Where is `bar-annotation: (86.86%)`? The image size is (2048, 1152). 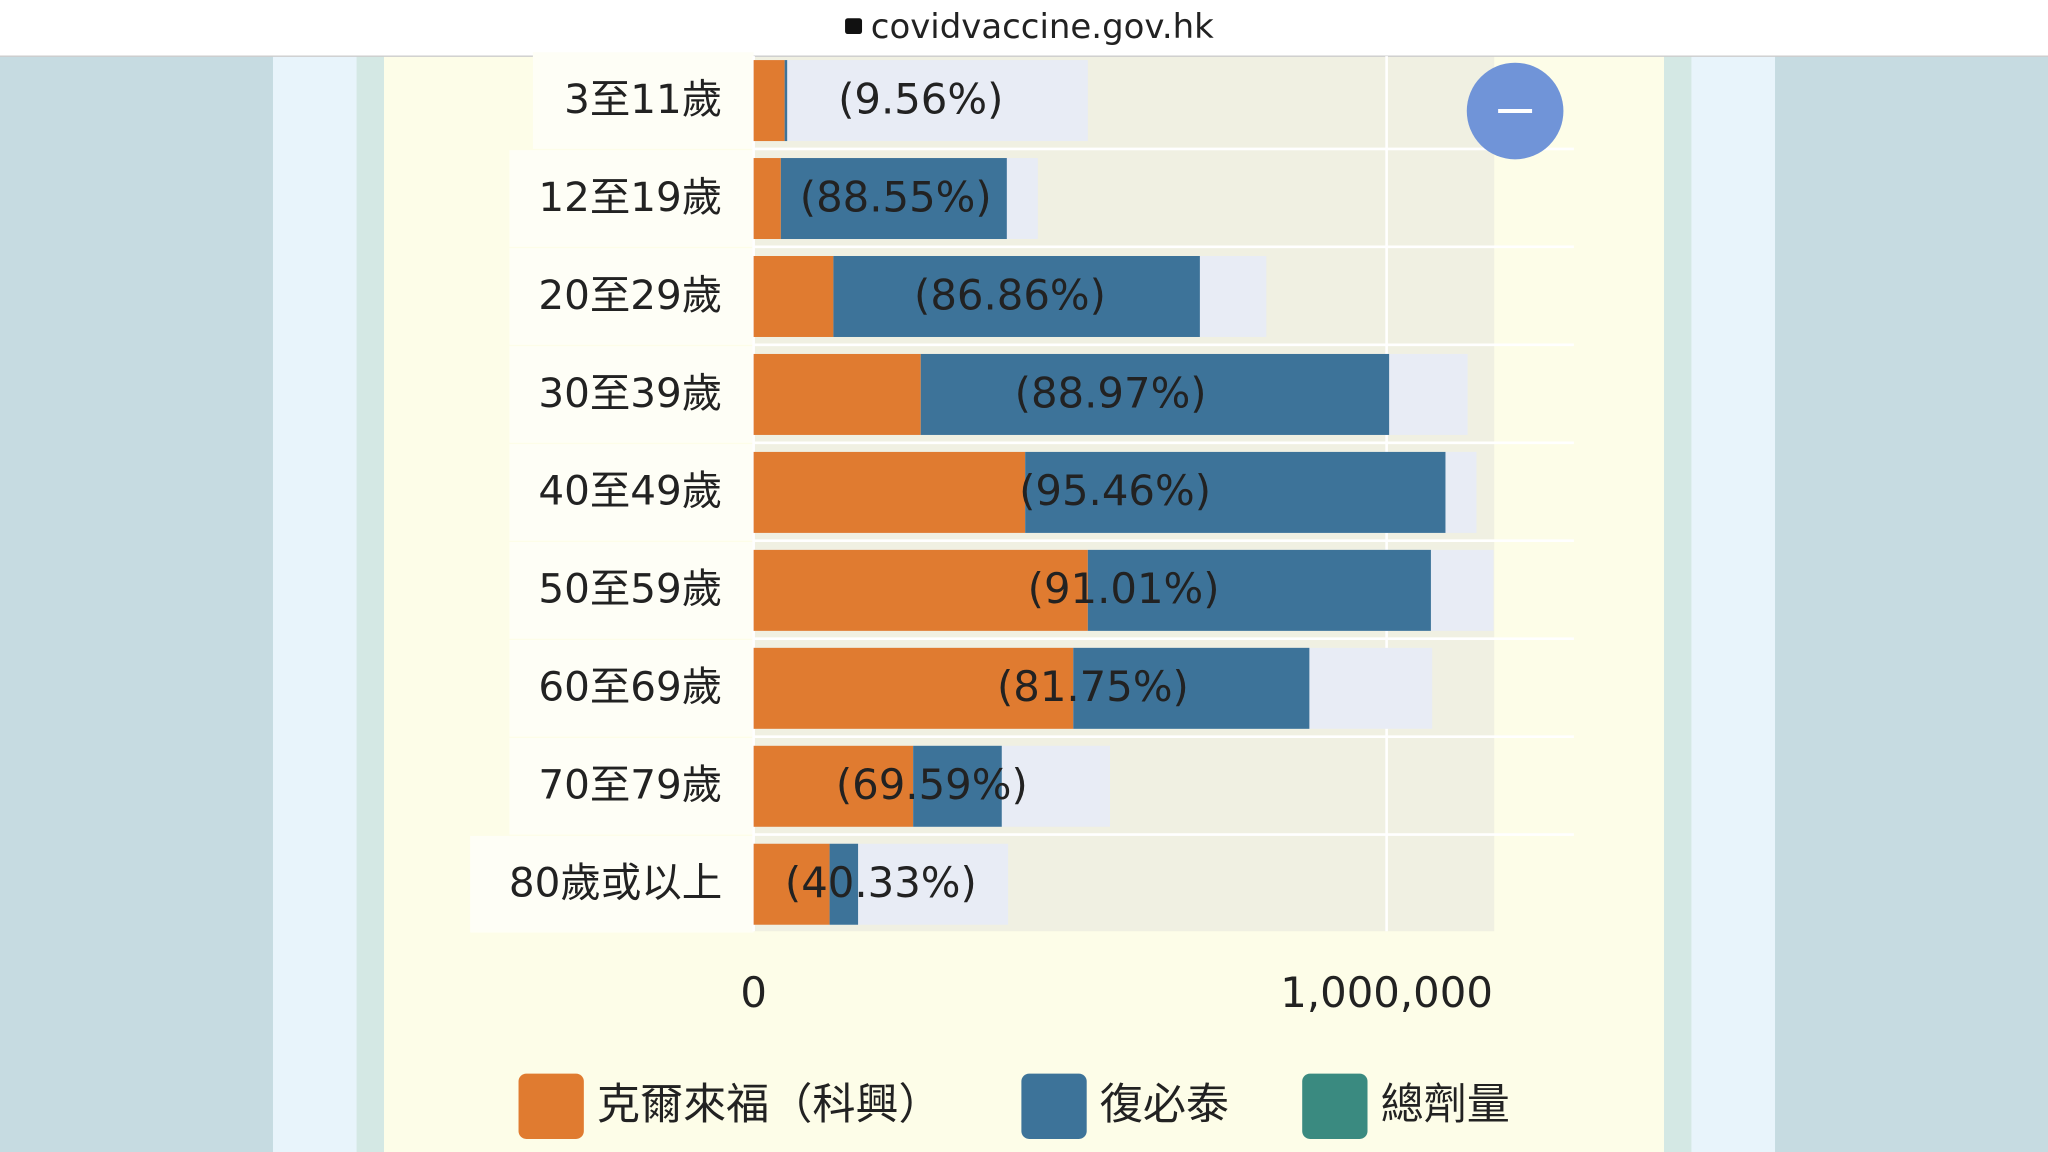
bar-annotation: (86.86%) is located at coordinates (1010, 294).